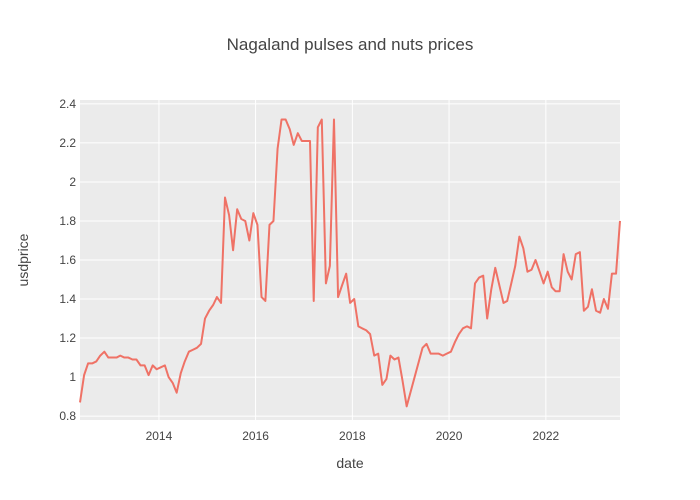 The height and width of the screenshot is (500, 700). What do you see at coordinates (67, 260) in the screenshot?
I see `y-tick-label: 1.6` at bounding box center [67, 260].